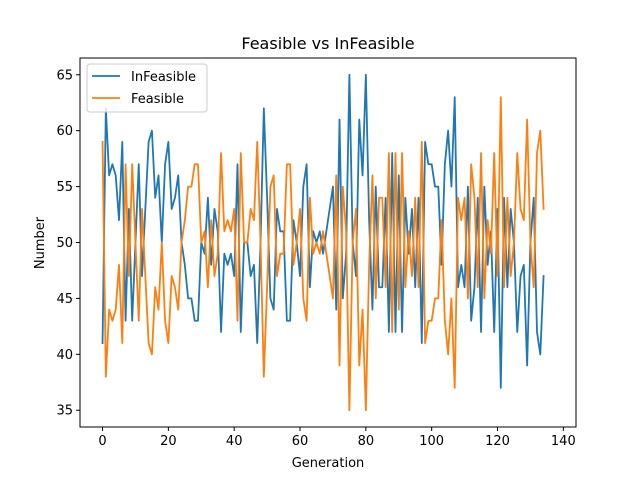  Describe the element at coordinates (102, 441) in the screenshot. I see `x-tick-label: 0` at that location.